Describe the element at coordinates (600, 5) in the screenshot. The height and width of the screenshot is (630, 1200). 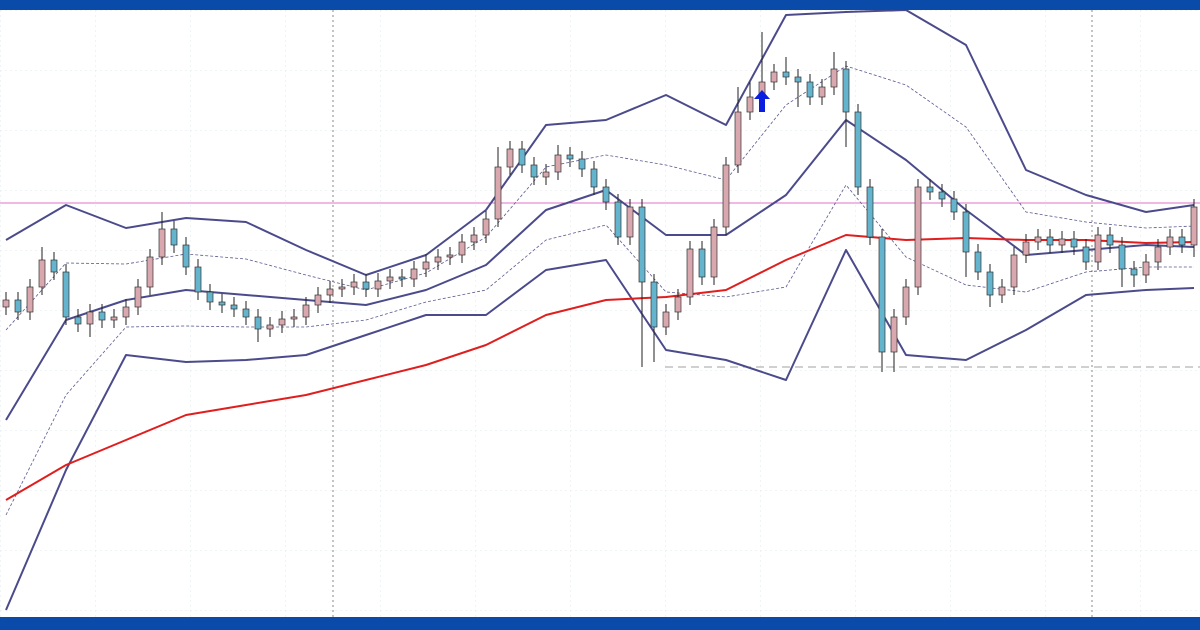
I see `top-border` at that location.